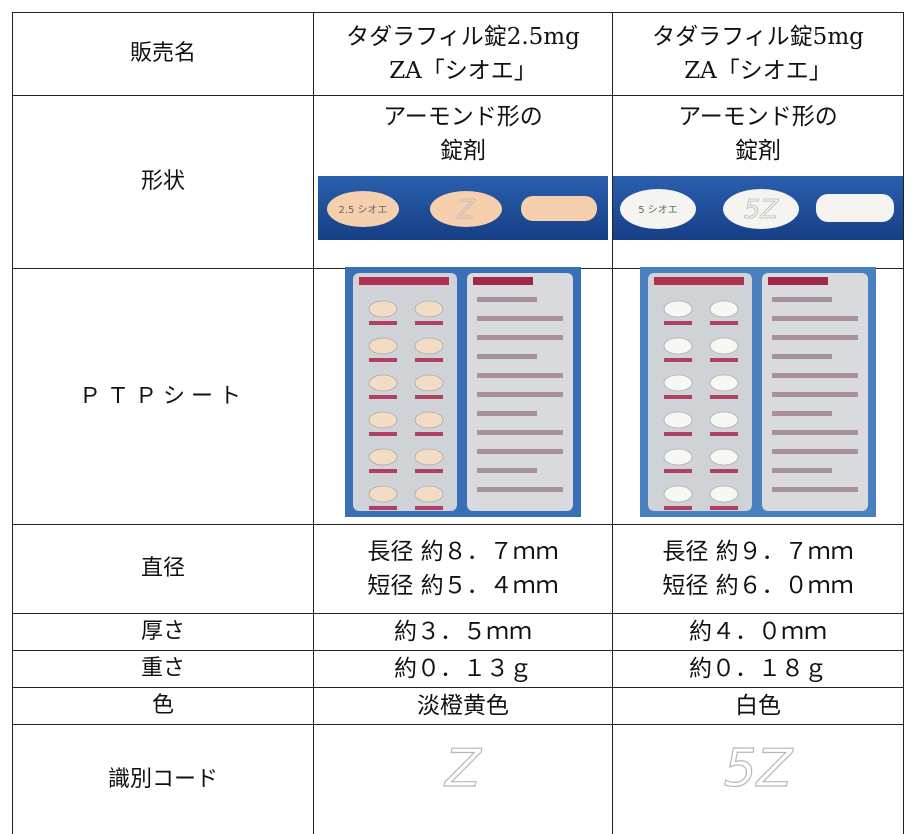 The width and height of the screenshot is (916, 834). I want to click on row-label: 識別コード, so click(162, 779).